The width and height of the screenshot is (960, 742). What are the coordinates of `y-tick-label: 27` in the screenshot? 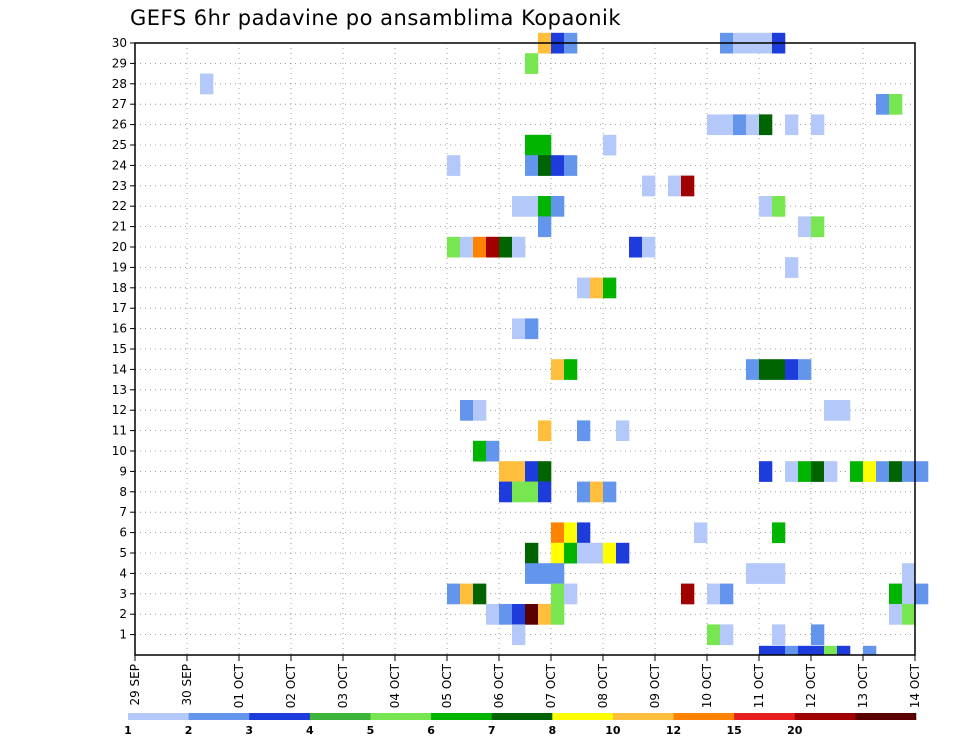 It's located at (119, 104).